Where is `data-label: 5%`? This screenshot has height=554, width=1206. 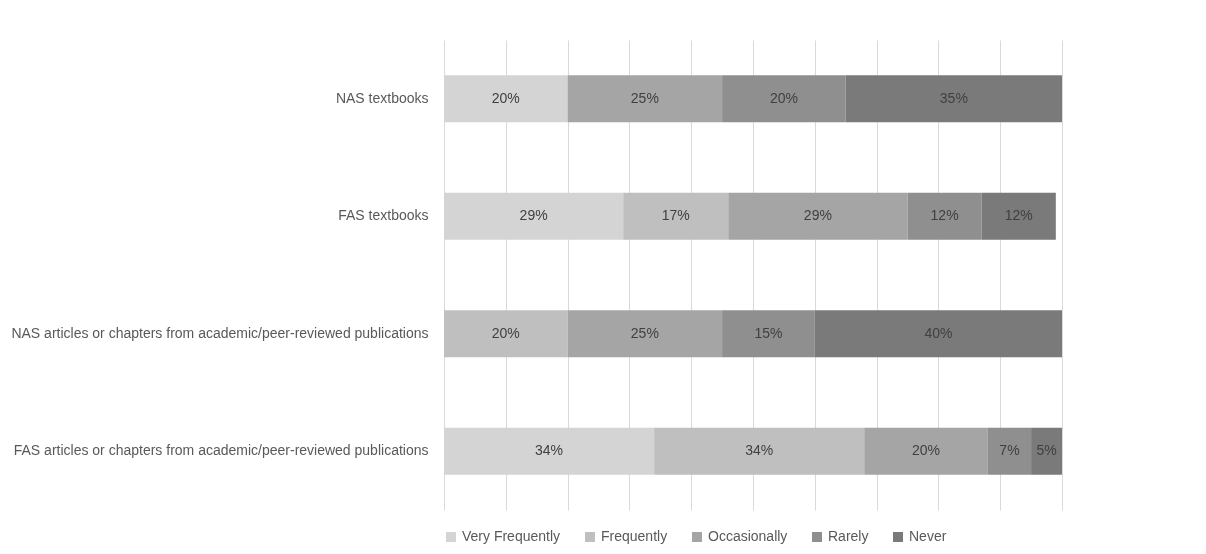
data-label: 5% is located at coordinates (1046, 450).